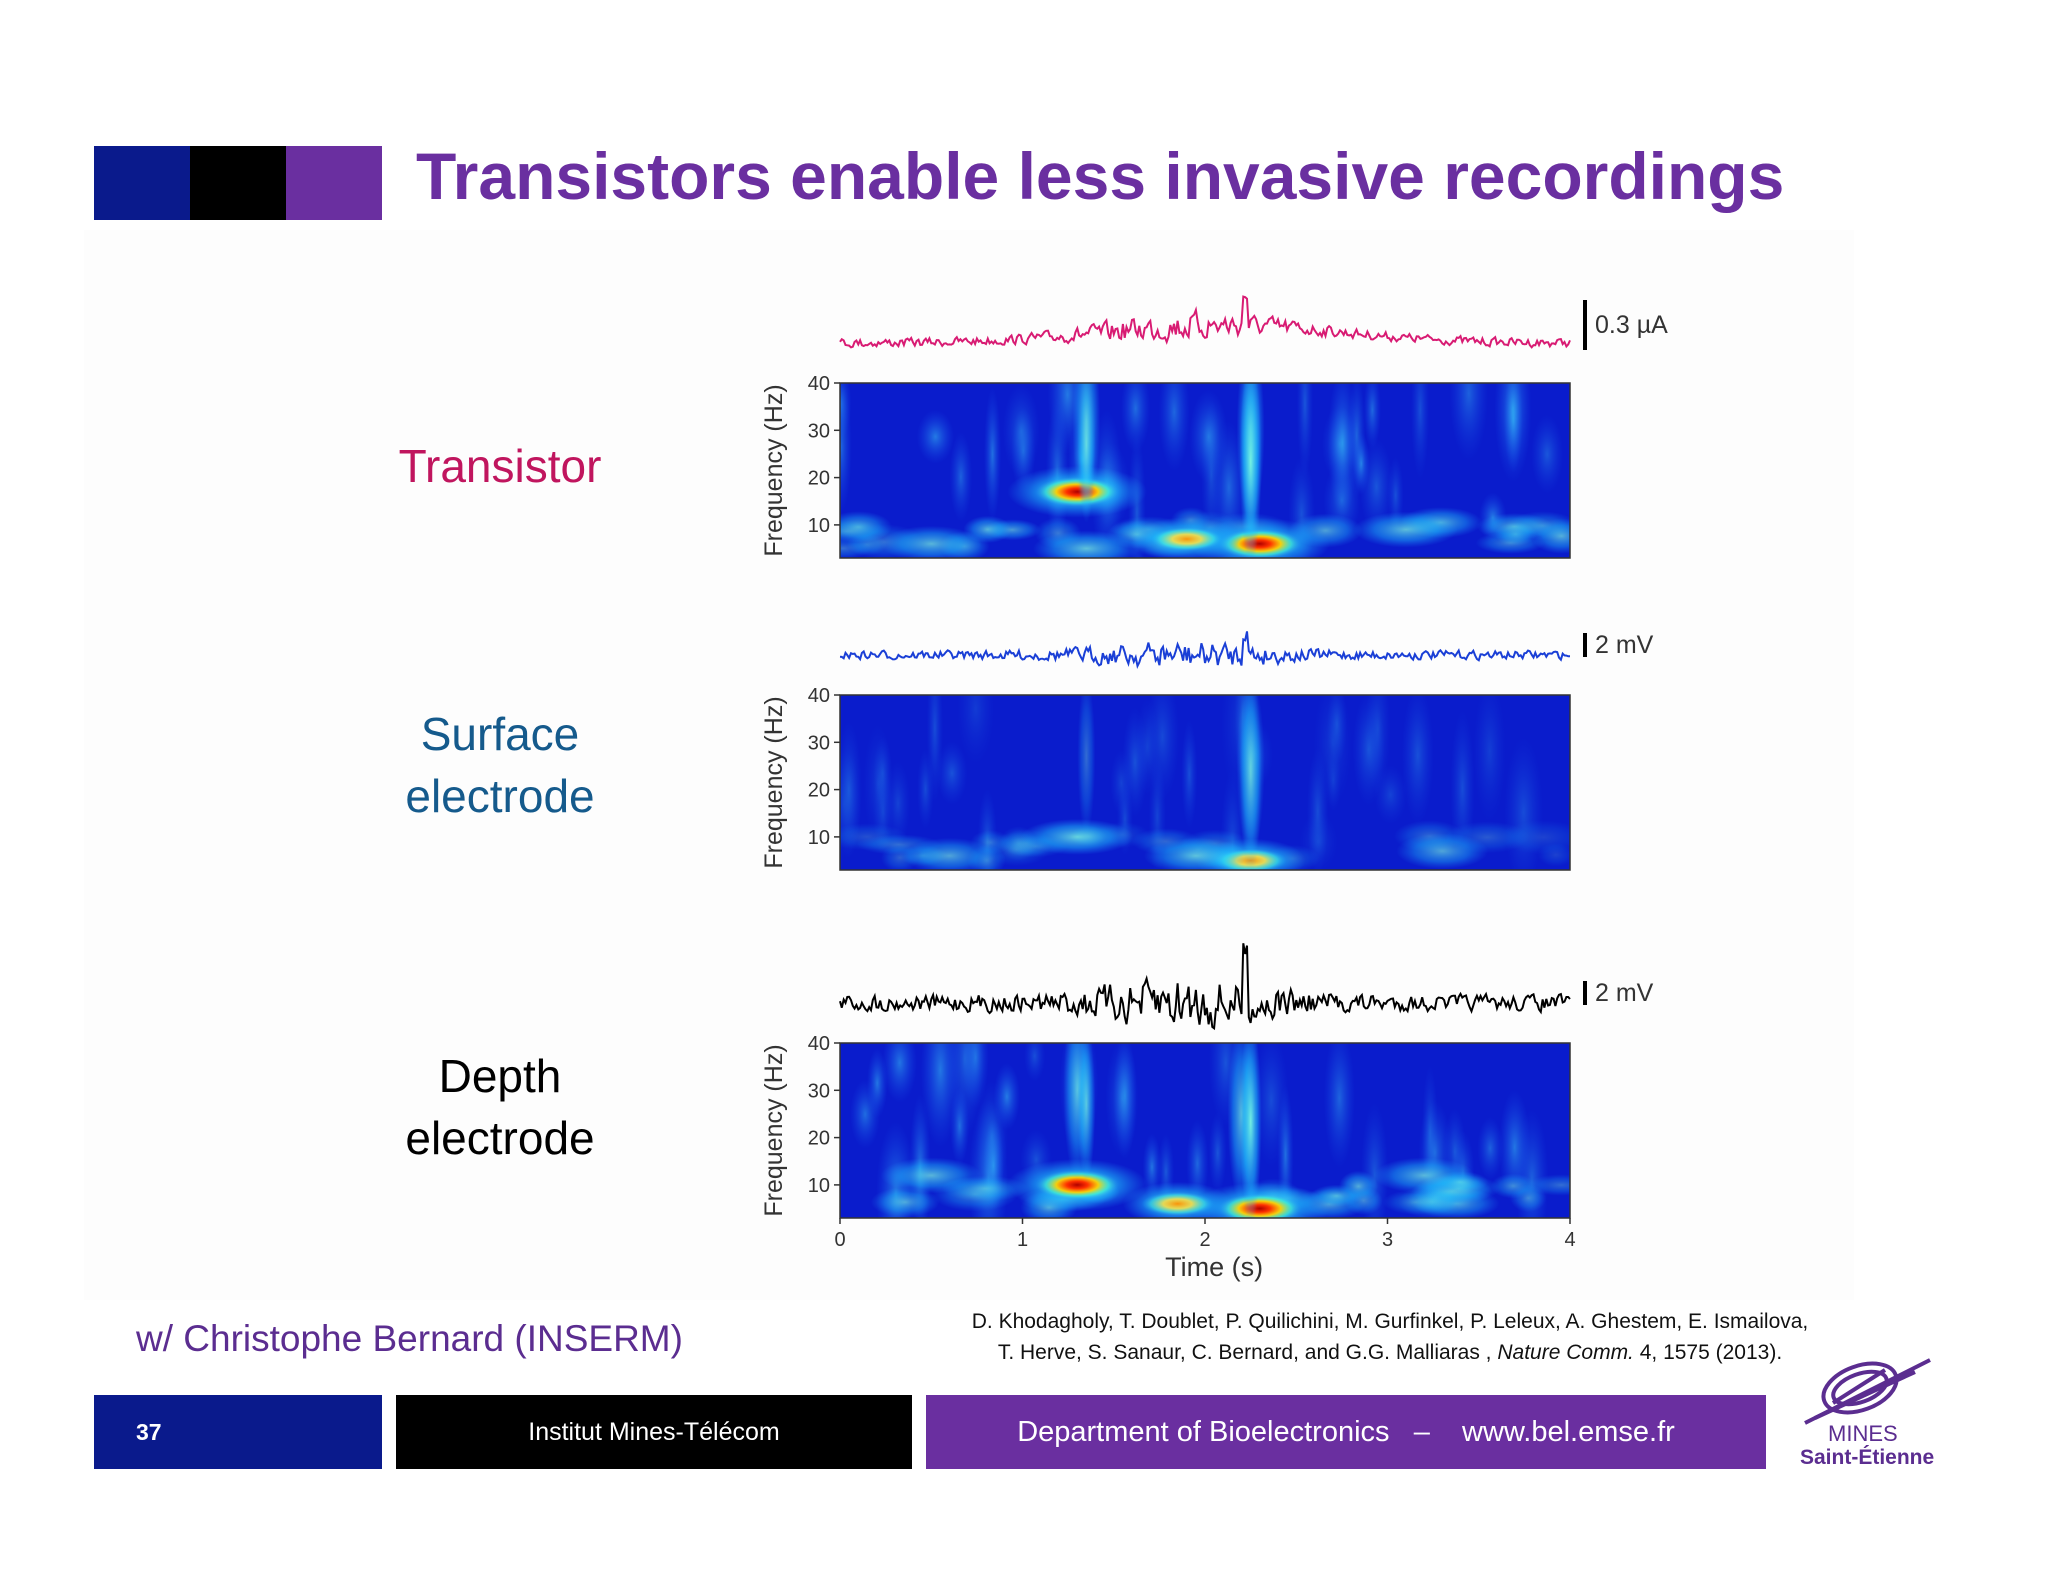  I want to click on heatmap-frame, so click(1205, 782).